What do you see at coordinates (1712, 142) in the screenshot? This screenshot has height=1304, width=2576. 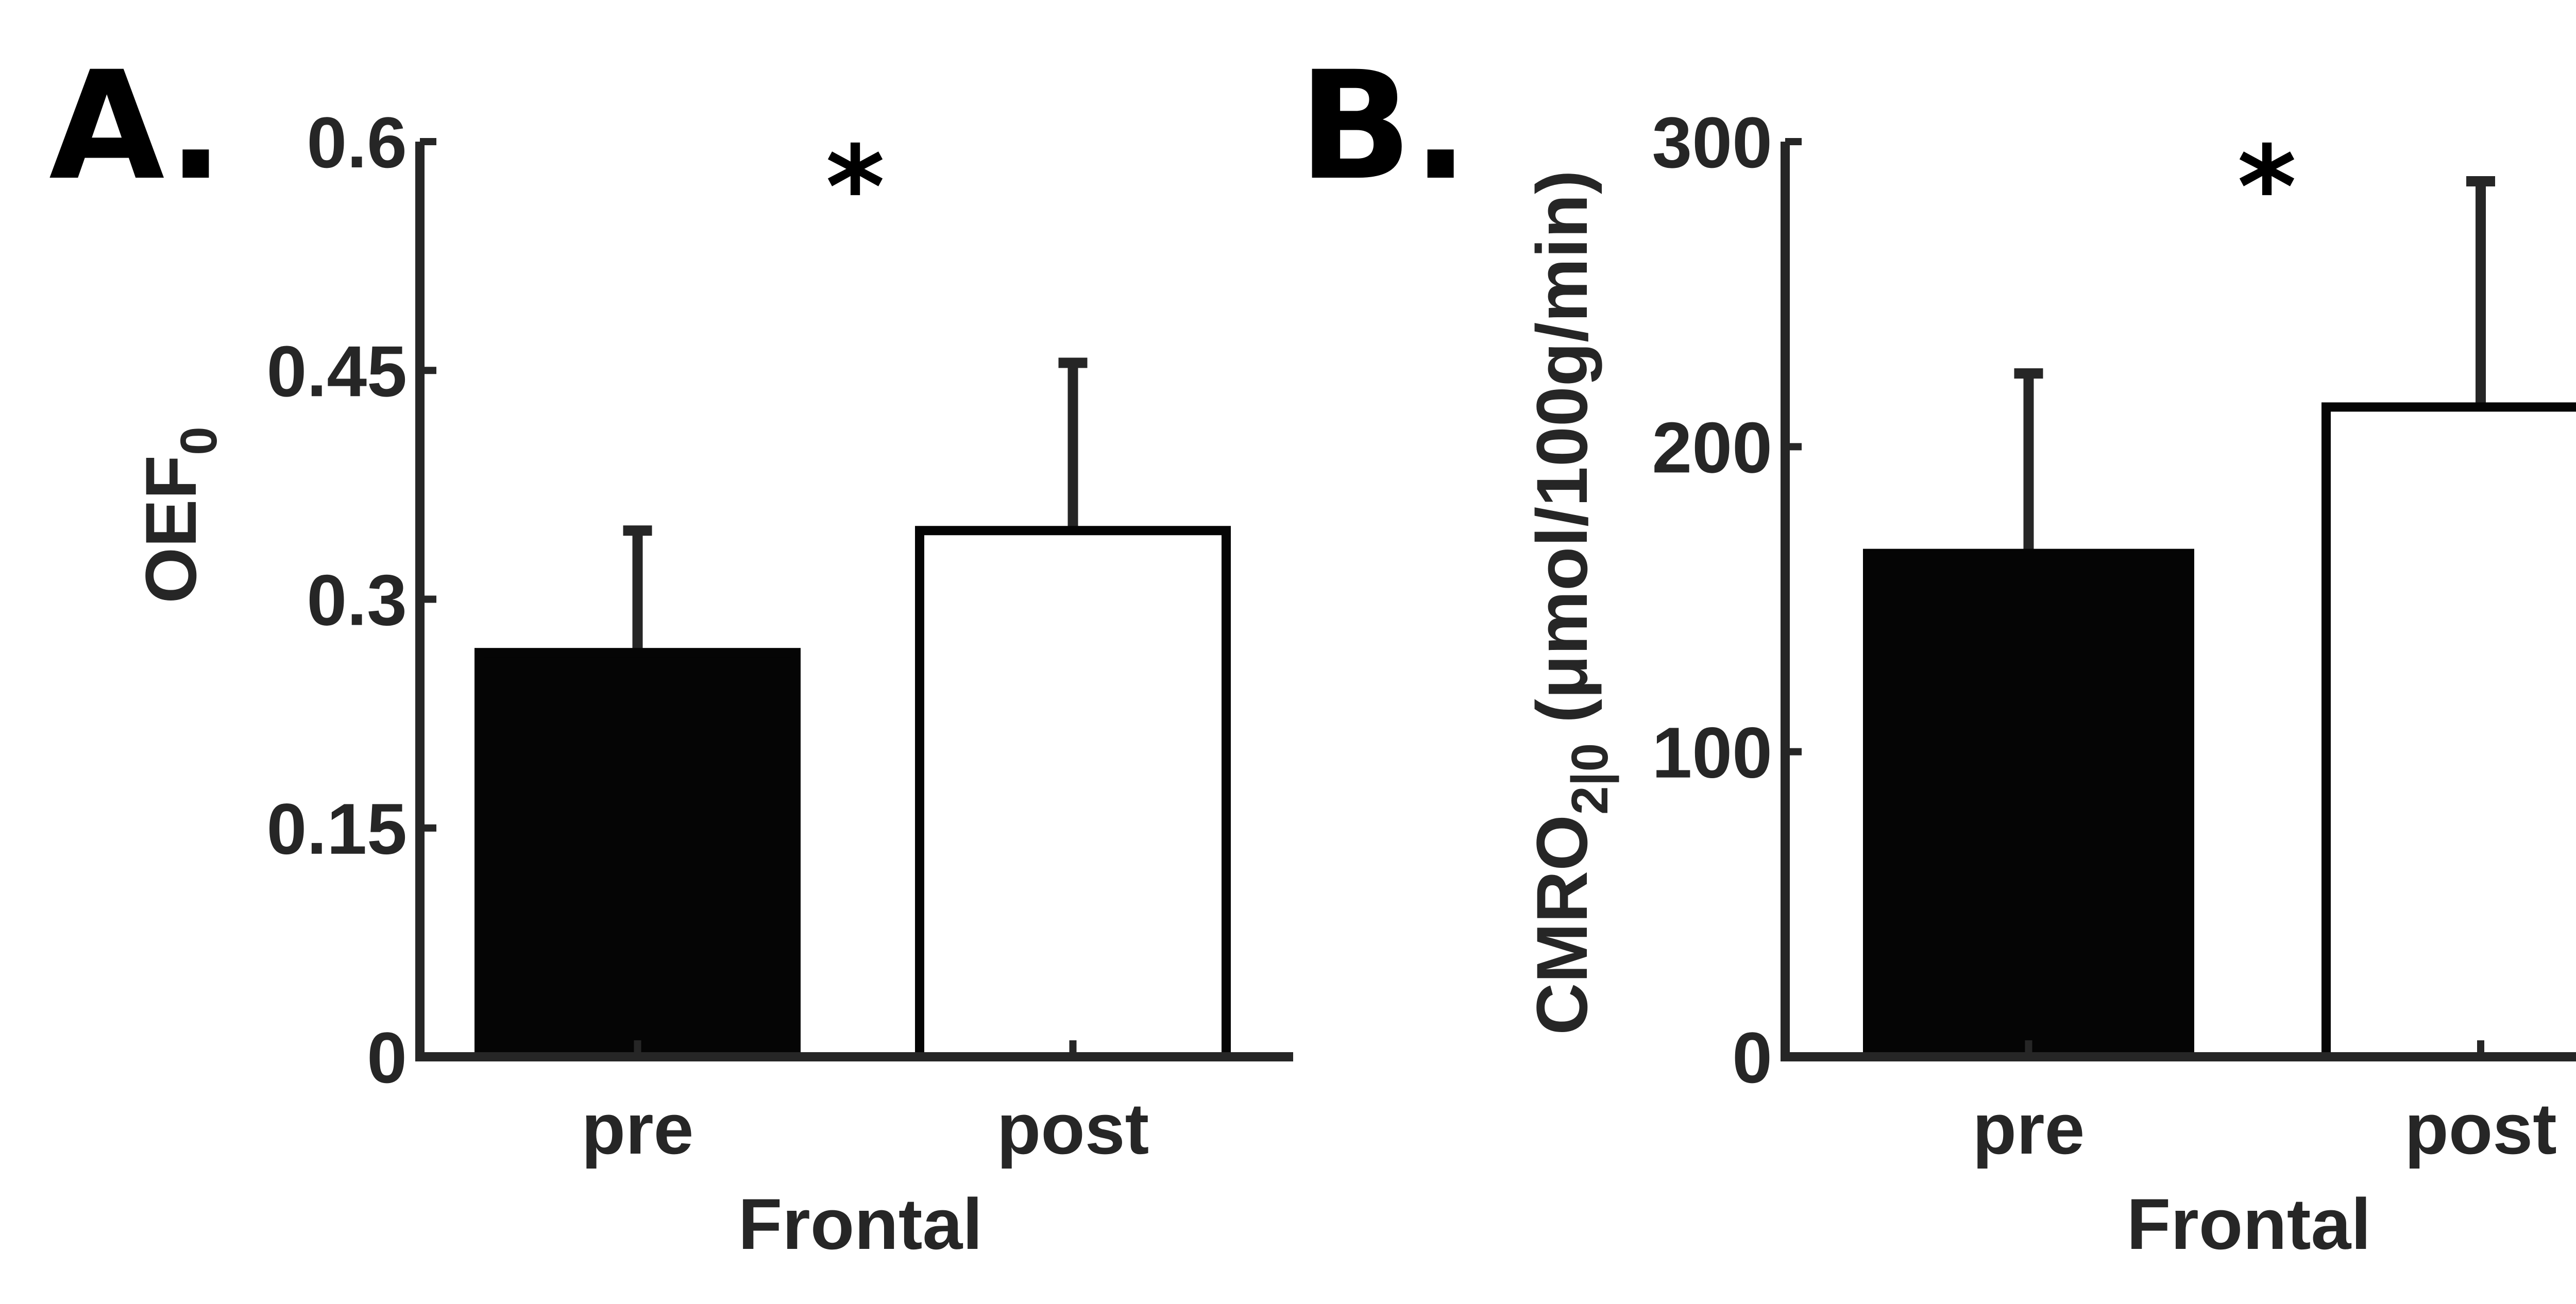 I see `panel-b-y-tick-label: 300` at bounding box center [1712, 142].